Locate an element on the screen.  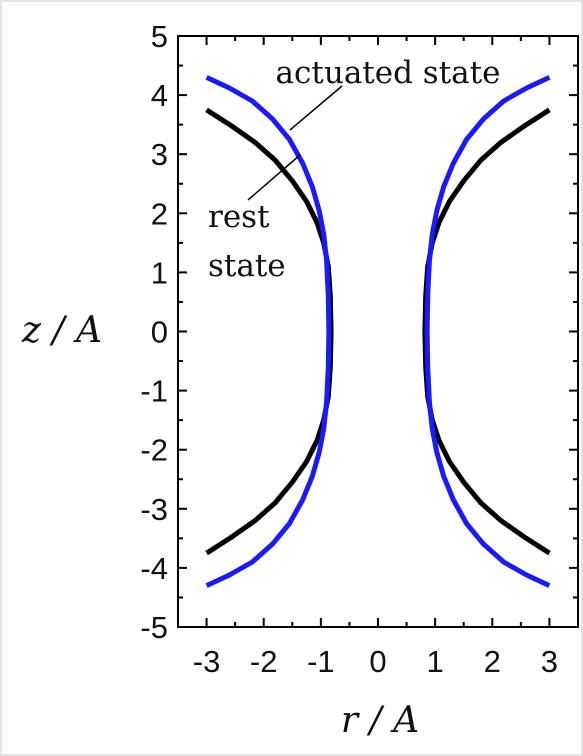
actuated-state-leader-line is located at coordinates (316, 108).